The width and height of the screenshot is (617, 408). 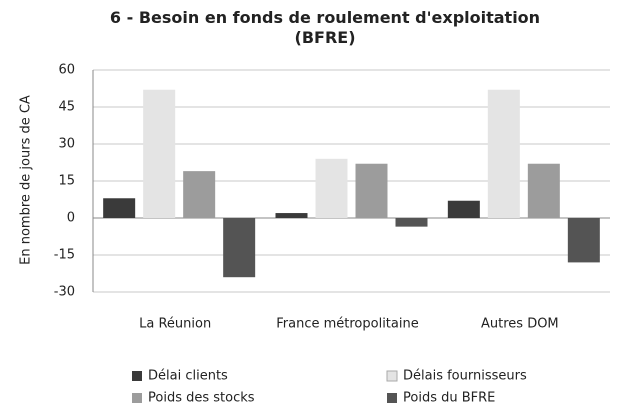 I want to click on x-tick-label: La Réunion, so click(x=175, y=324).